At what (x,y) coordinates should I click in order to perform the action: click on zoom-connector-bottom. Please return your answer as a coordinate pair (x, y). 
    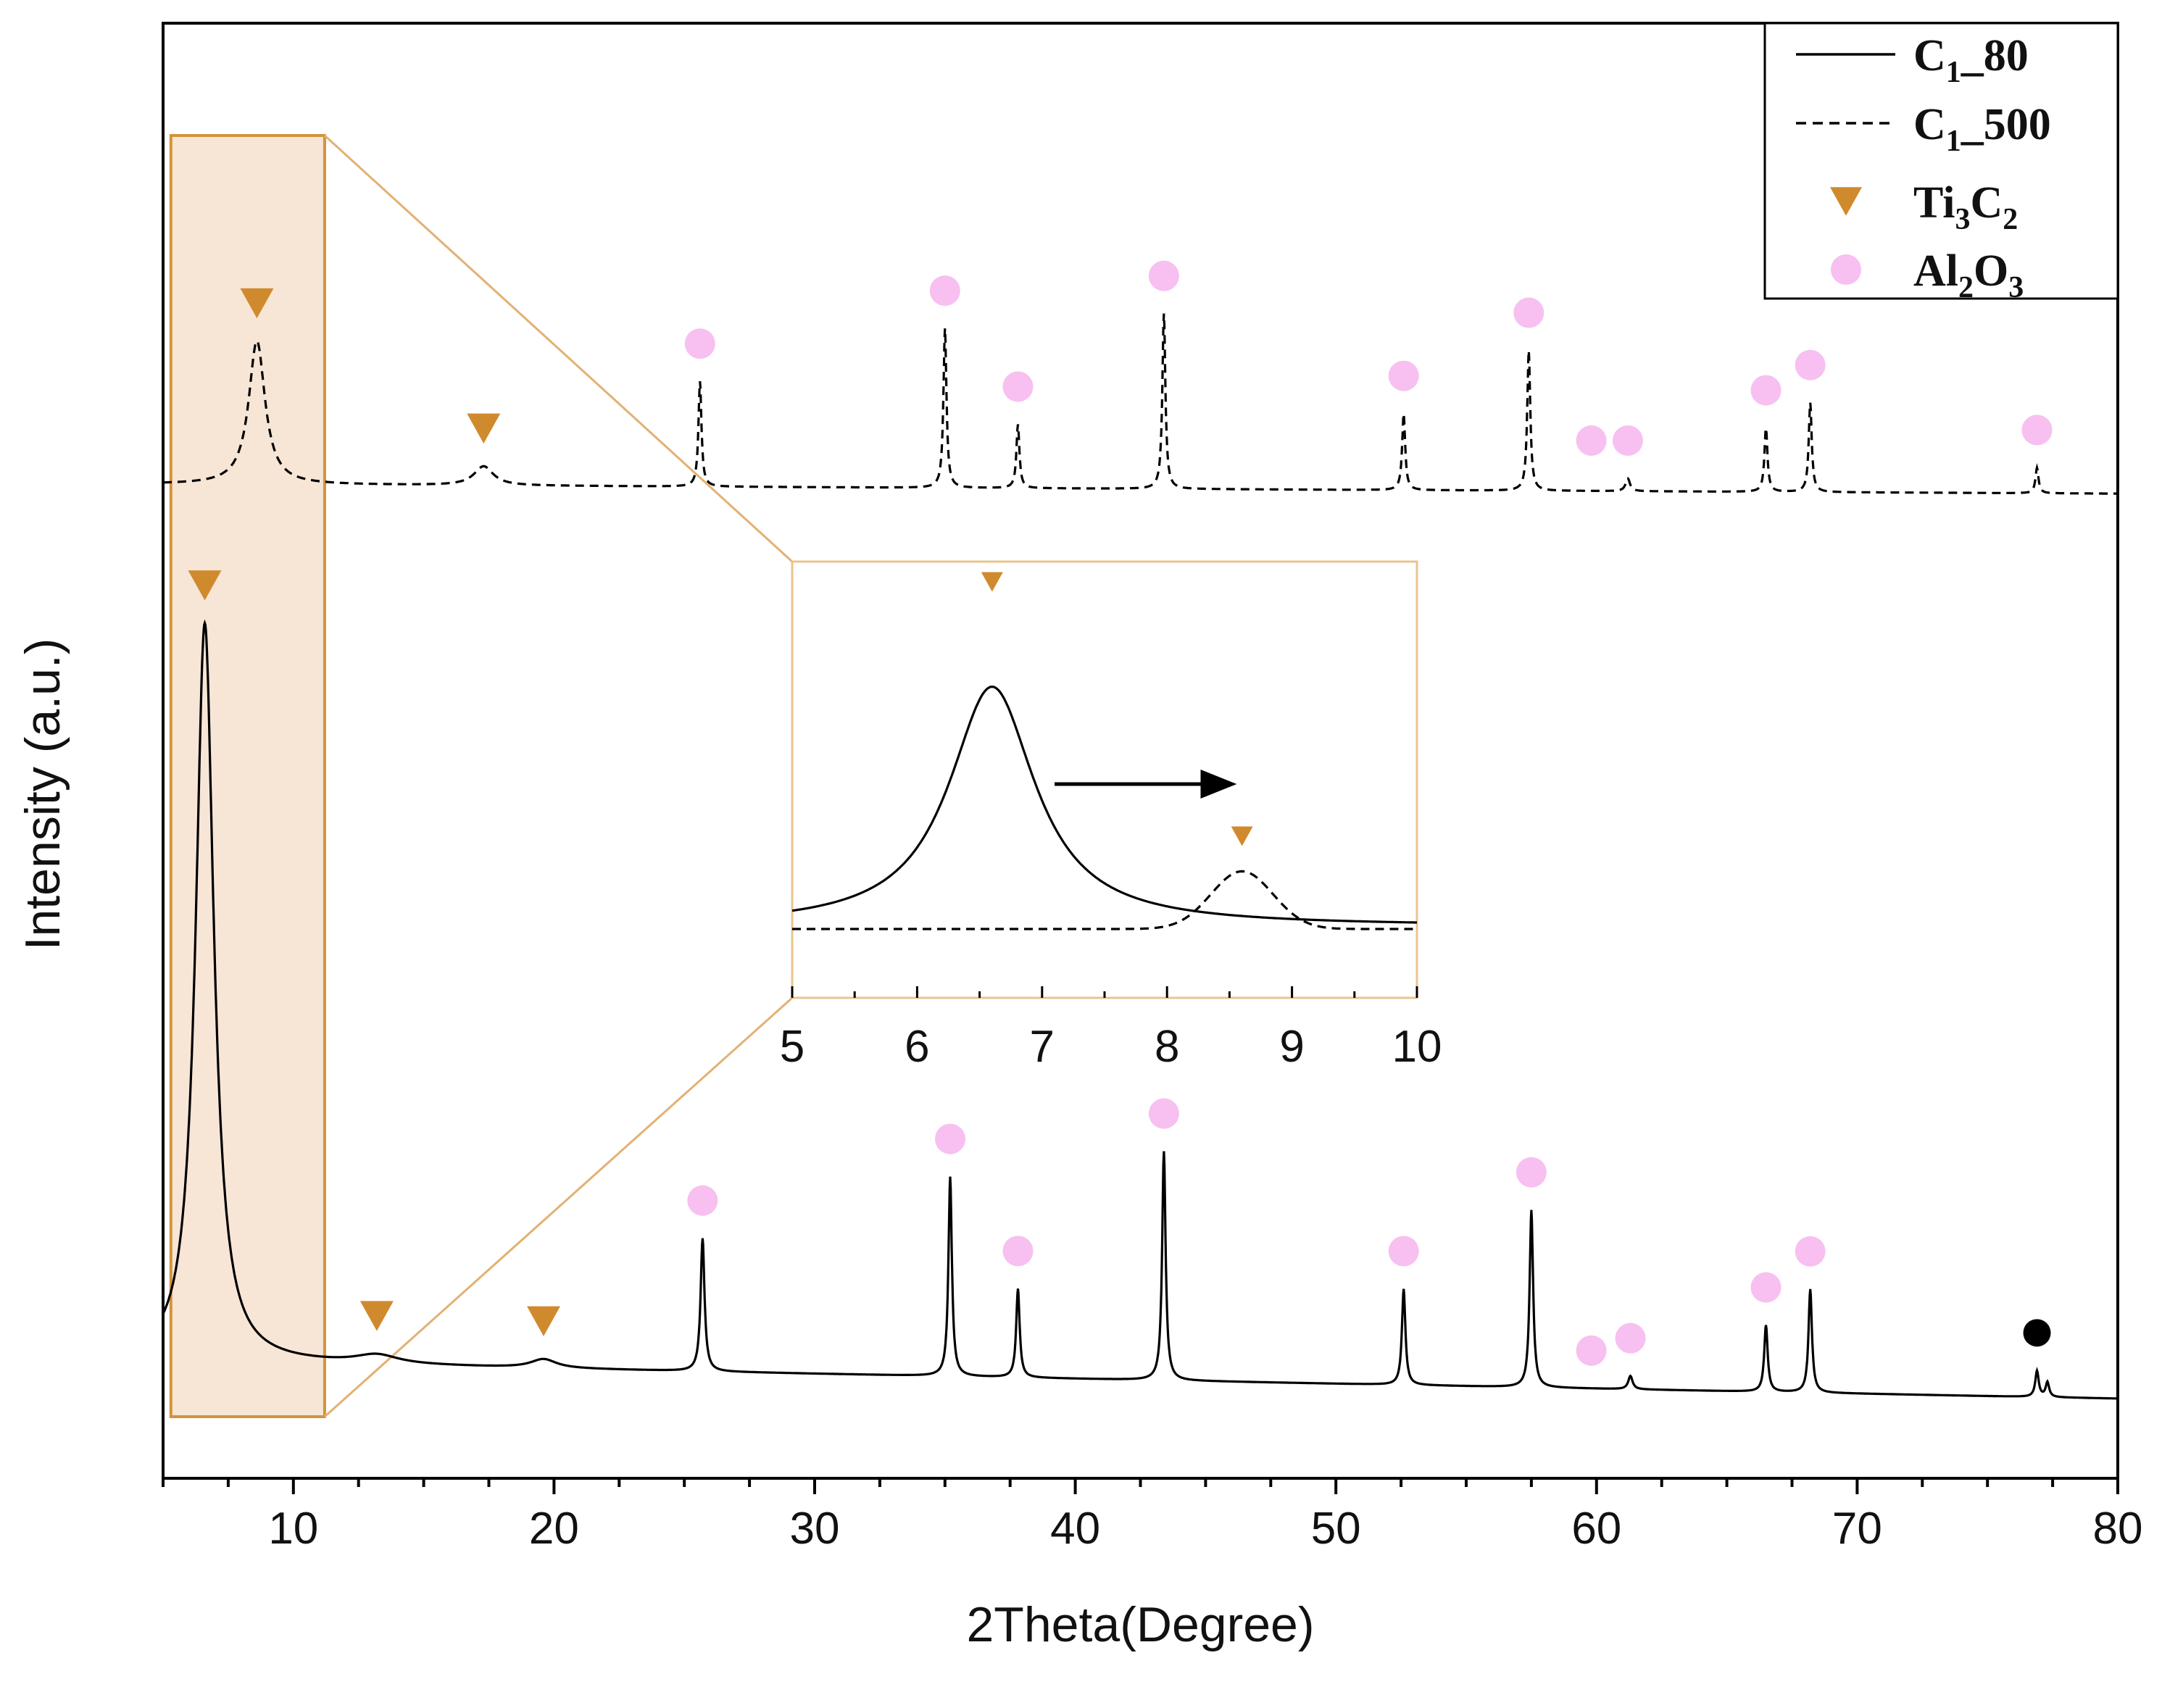
    Looking at the image, I should click on (558, 1207).